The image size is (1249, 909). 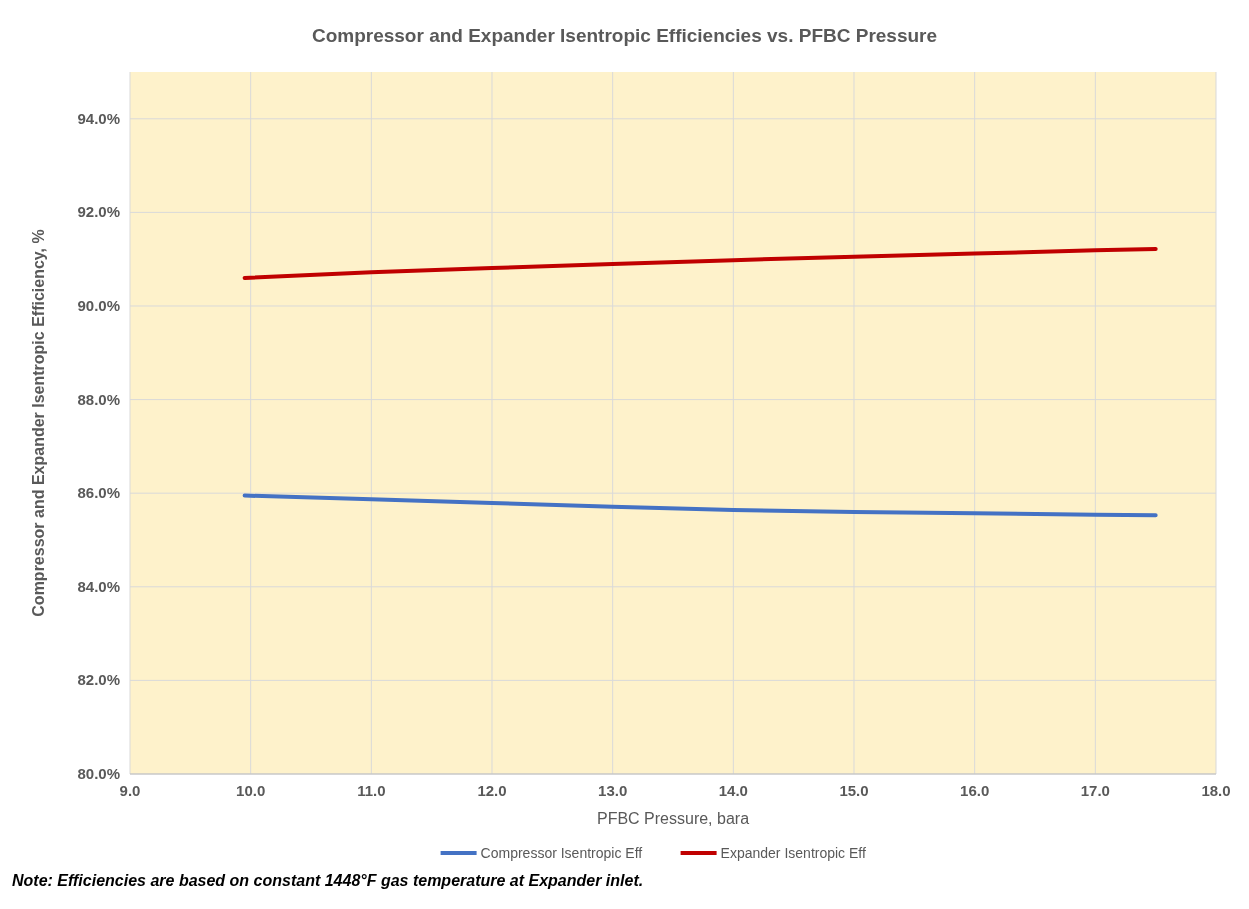 What do you see at coordinates (98, 586) in the screenshot?
I see `y-tick-label: 84.0%` at bounding box center [98, 586].